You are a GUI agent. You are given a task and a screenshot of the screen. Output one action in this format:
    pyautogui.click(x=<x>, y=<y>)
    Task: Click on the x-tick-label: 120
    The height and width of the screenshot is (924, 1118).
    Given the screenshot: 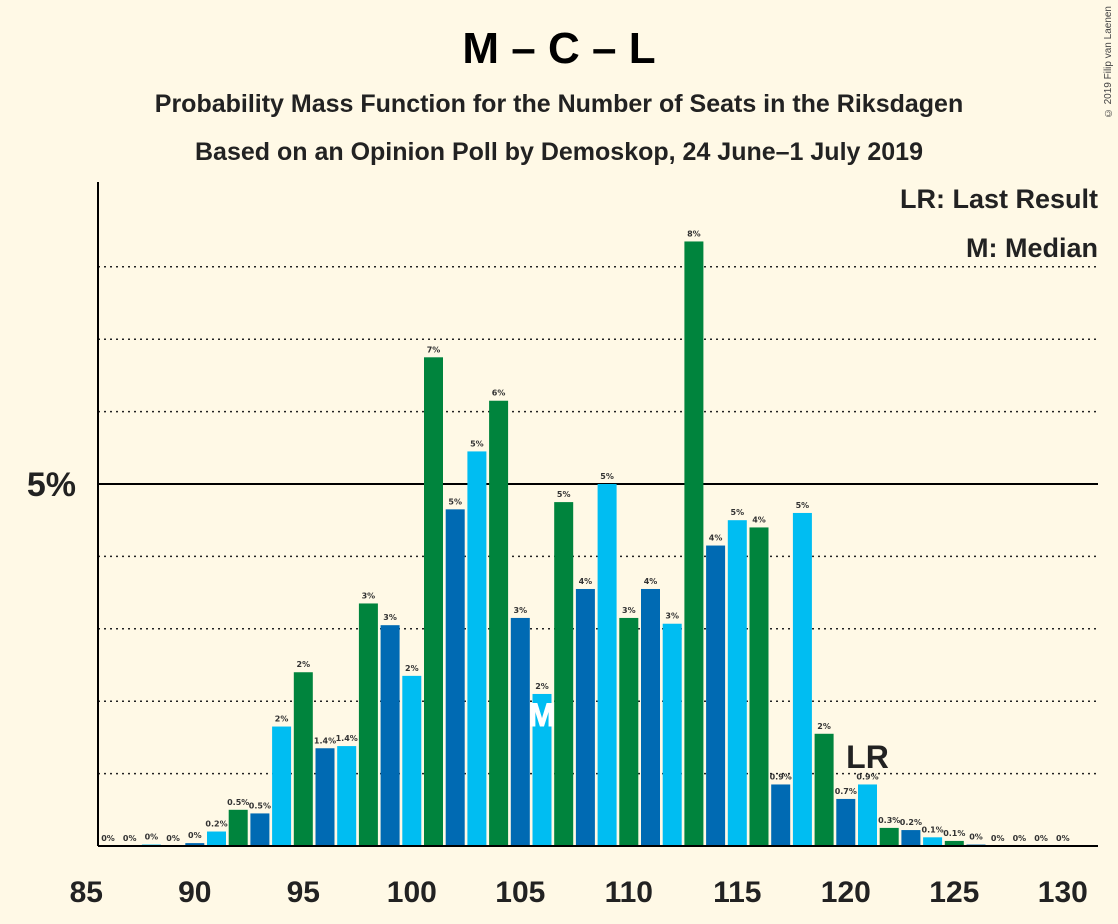 What is the action you would take?
    pyautogui.click(x=846, y=892)
    